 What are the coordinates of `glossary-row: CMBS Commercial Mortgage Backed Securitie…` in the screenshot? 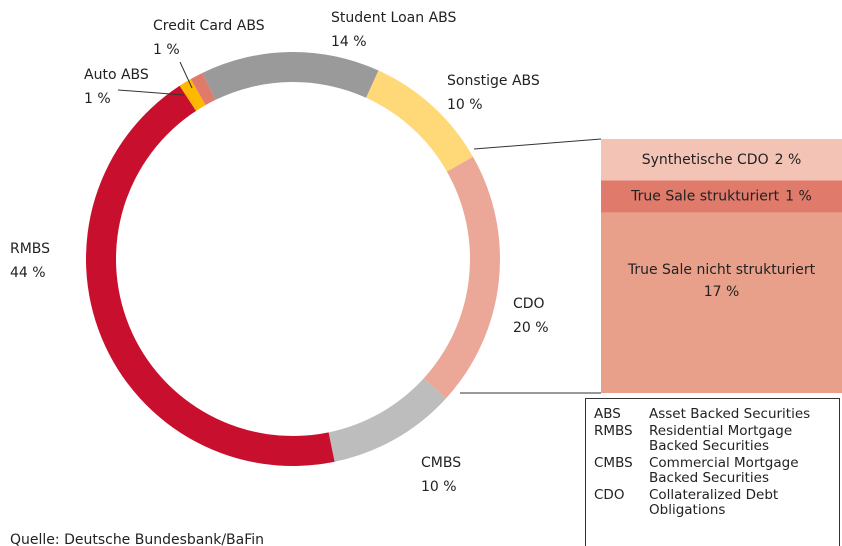 It's located at (713, 471).